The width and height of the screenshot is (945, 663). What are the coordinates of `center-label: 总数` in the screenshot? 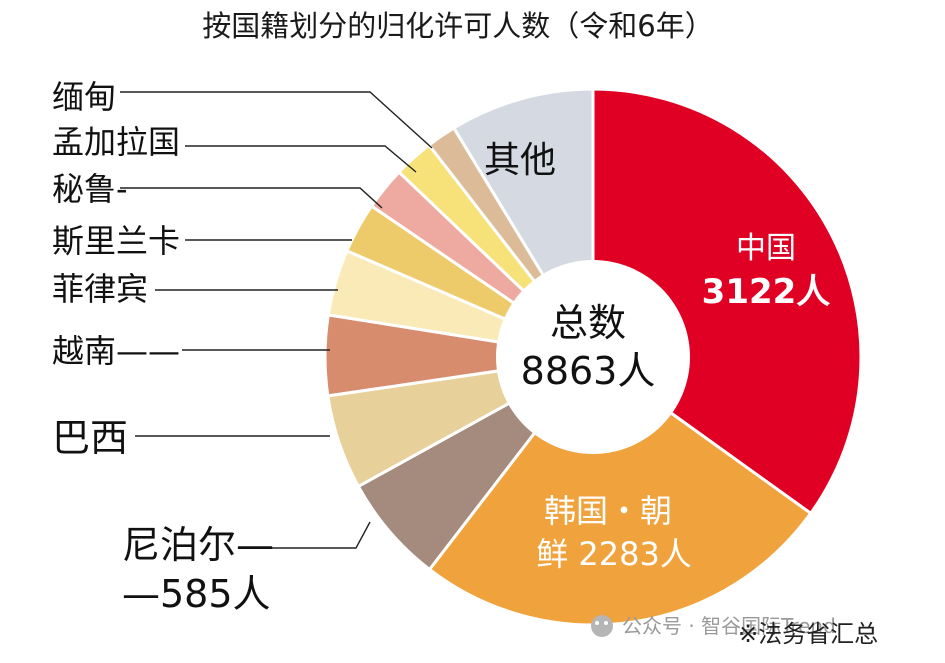 It's located at (588, 323).